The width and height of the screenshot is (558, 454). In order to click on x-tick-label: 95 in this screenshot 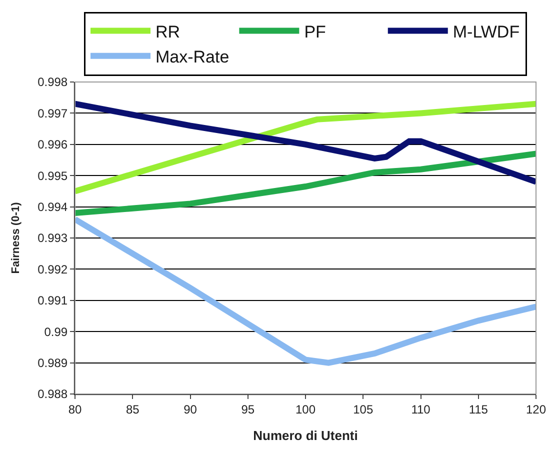, I will do `click(248, 409)`.